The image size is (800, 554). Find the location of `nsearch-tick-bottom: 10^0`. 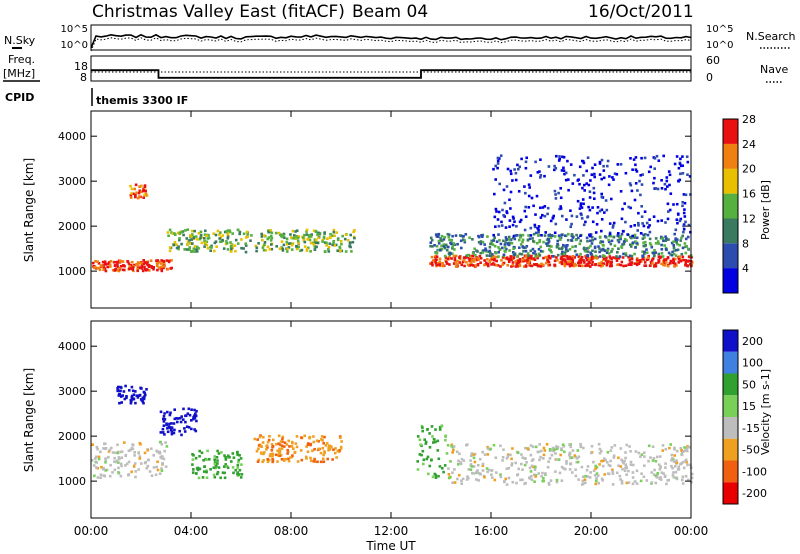

nsearch-tick-bottom: 10^0 is located at coordinates (719, 45).